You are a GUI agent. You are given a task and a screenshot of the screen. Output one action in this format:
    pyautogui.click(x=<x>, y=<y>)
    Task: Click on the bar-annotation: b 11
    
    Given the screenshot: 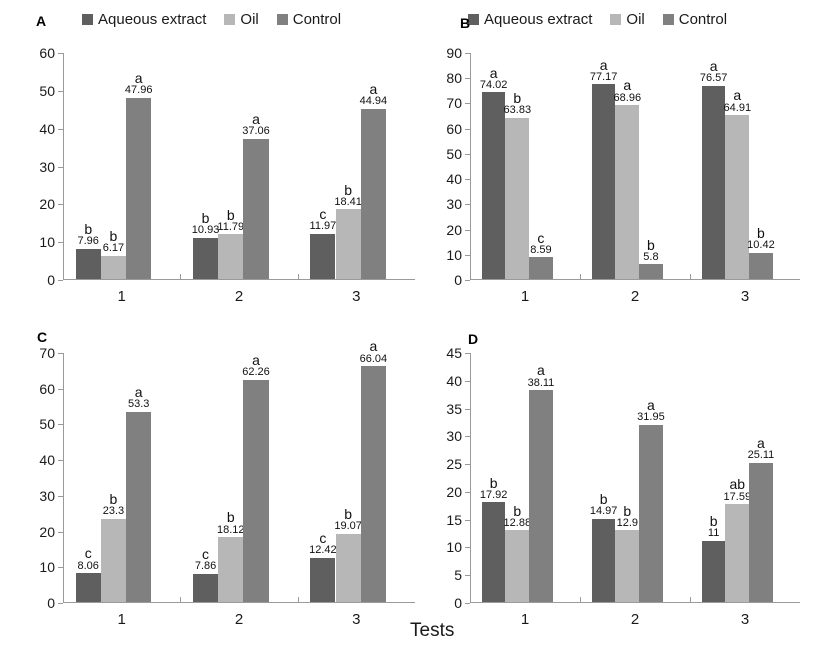 What is the action you would take?
    pyautogui.click(x=713, y=527)
    